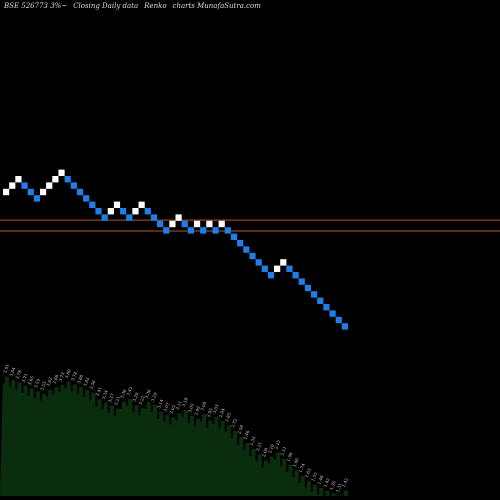  What do you see at coordinates (105, 394) in the screenshot?
I see `value-label: 3.34` at bounding box center [105, 394].